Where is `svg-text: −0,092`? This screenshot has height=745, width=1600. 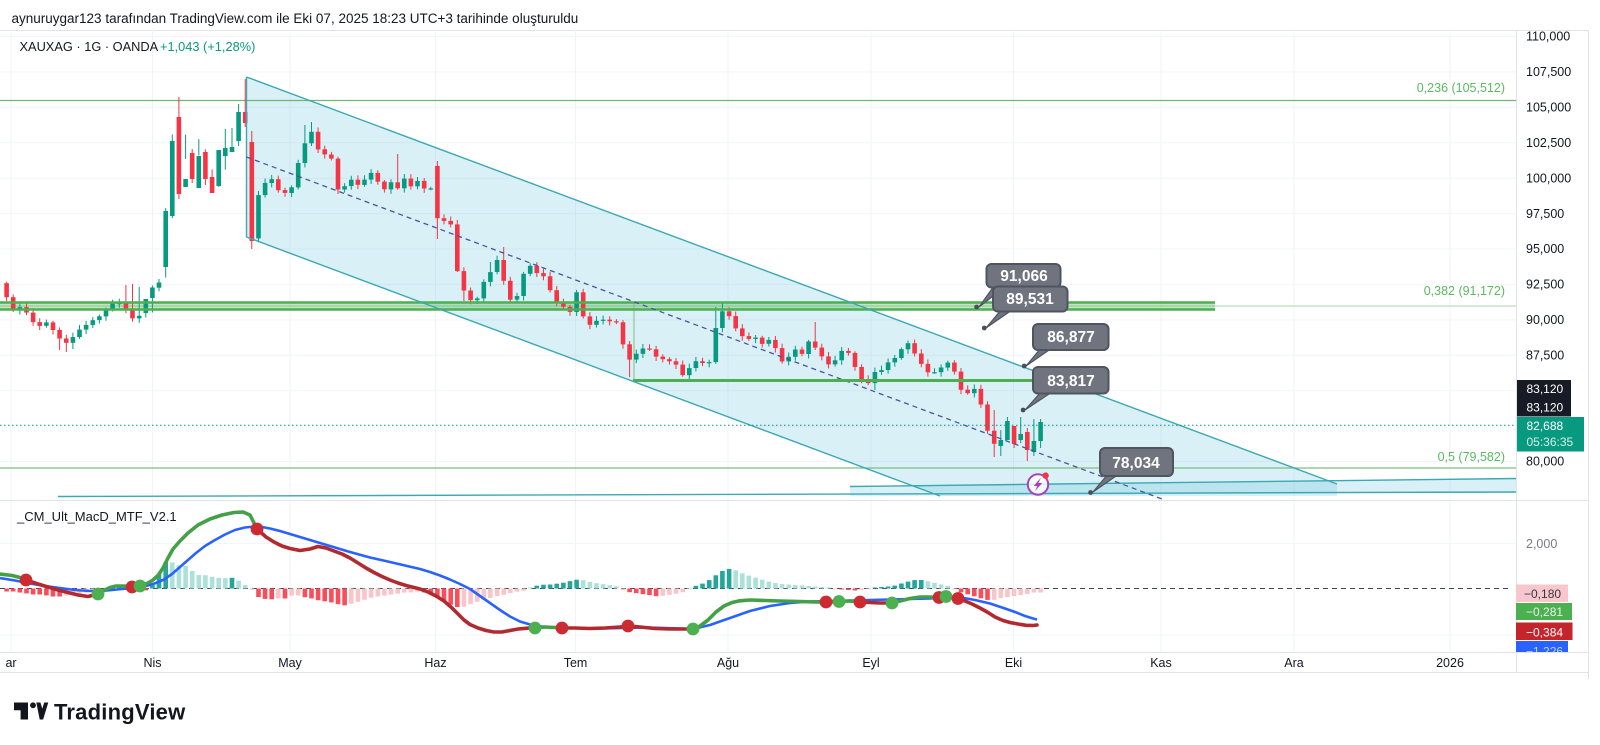 svg-text: −0,092 is located at coordinates (1542, 589).